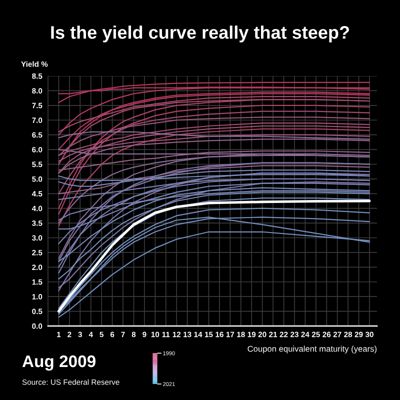 The image size is (400, 400). What do you see at coordinates (312, 350) in the screenshot?
I see `x-axis-title: Coupon equivalent maturity (years)` at bounding box center [312, 350].